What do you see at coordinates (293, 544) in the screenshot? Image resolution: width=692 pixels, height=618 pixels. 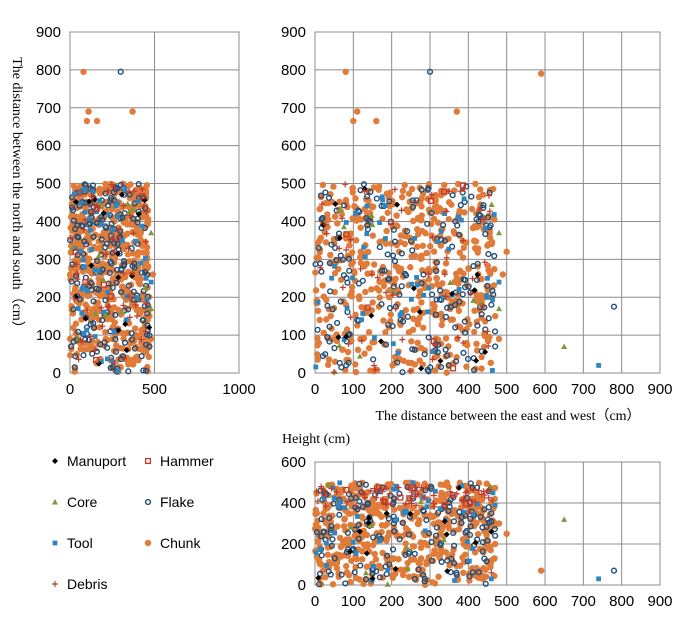 I see `y-tick-label: 200` at bounding box center [293, 544].